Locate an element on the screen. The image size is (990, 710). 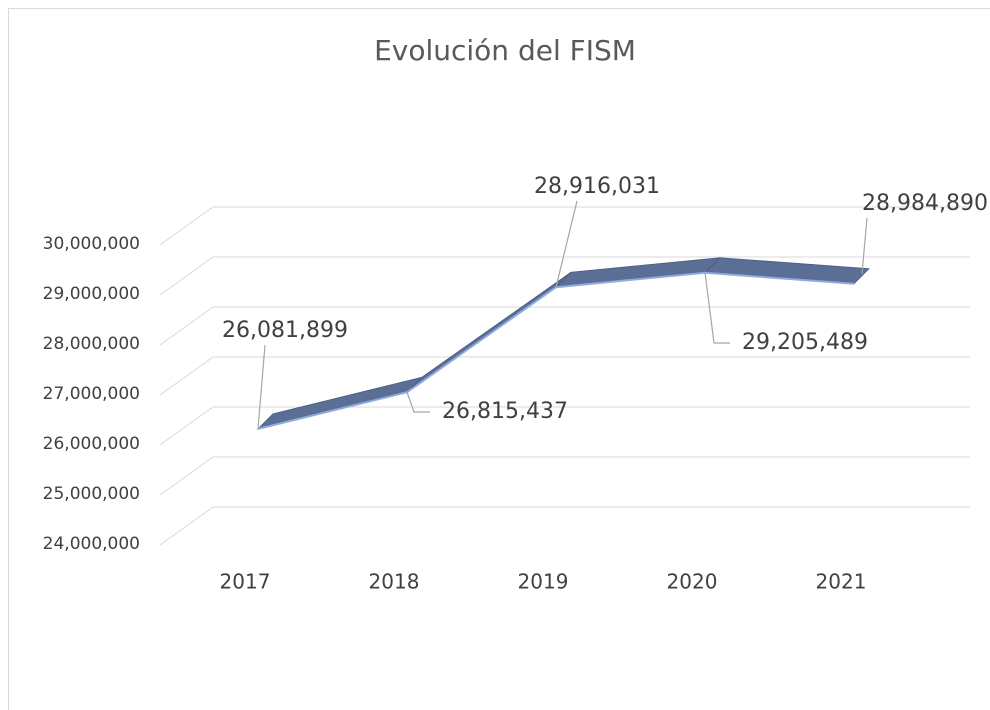
data-label: 28,916,031 is located at coordinates (597, 186).